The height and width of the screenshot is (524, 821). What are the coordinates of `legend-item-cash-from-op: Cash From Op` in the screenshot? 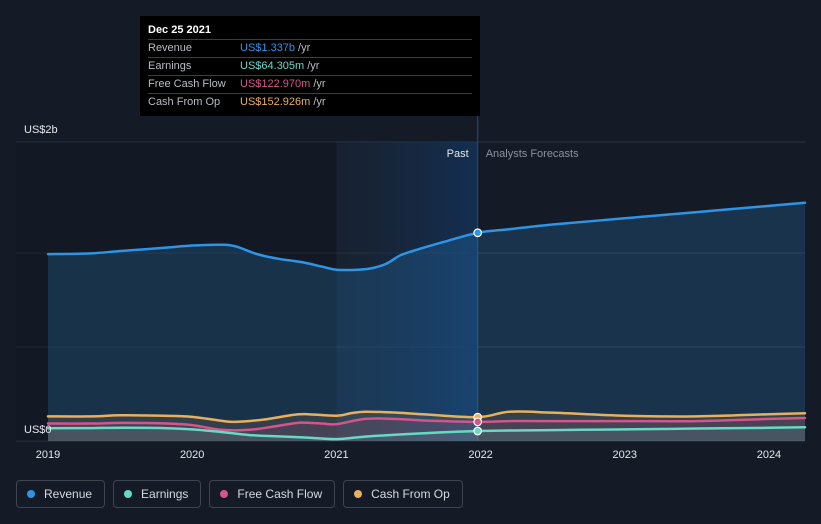 It's located at (403, 494).